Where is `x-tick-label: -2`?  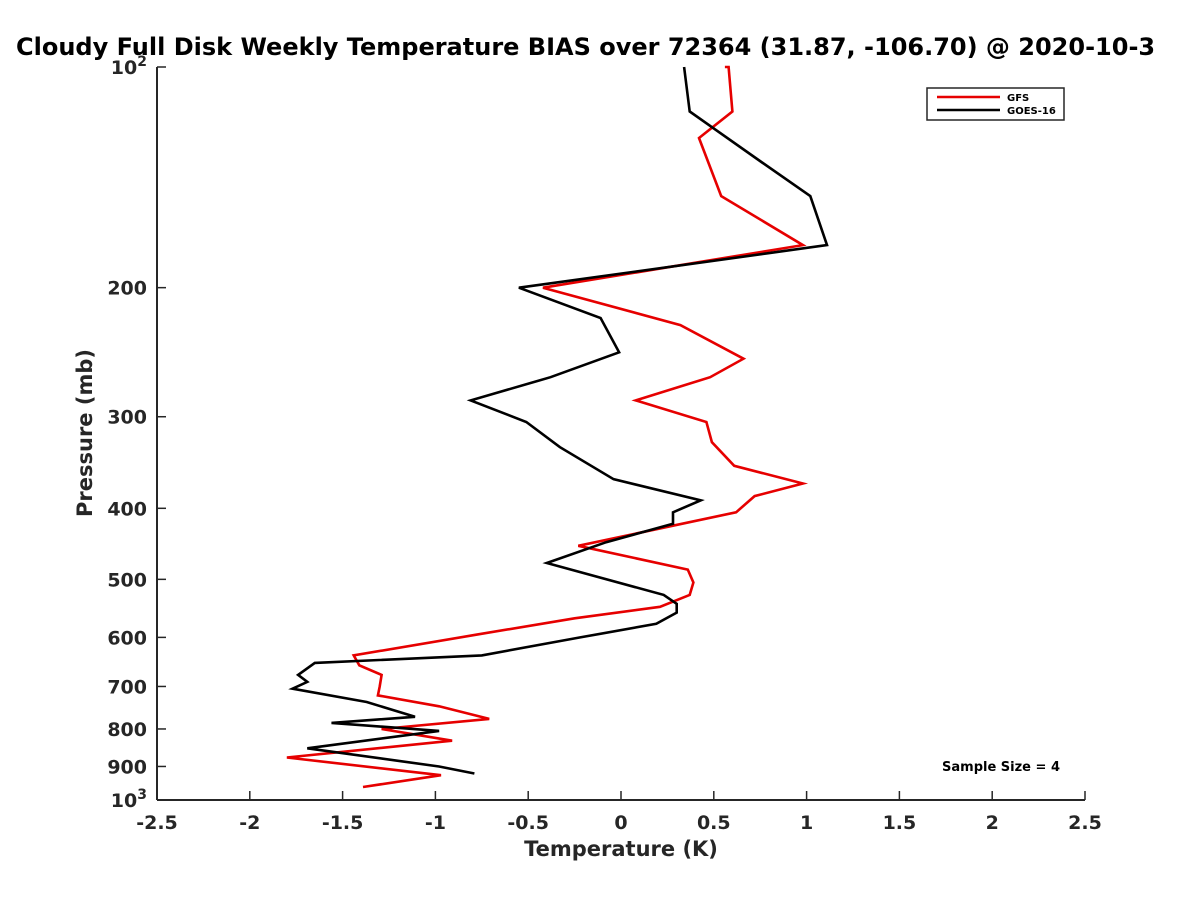
x-tick-label: -2 is located at coordinates (249, 823).